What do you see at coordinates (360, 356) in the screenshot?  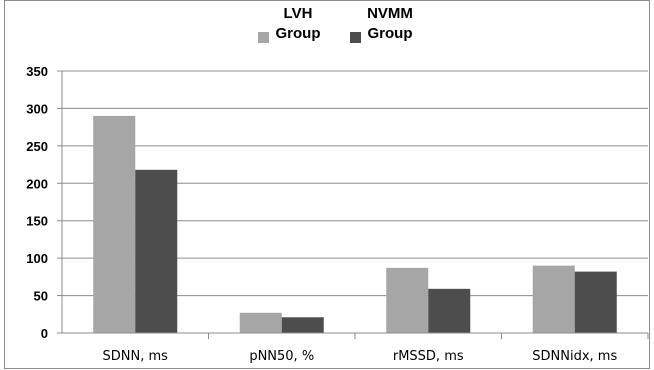 I see `x-axis-labels: SDNN, ms pNN50, % rMSSD, ms SDNNidx, ms` at bounding box center [360, 356].